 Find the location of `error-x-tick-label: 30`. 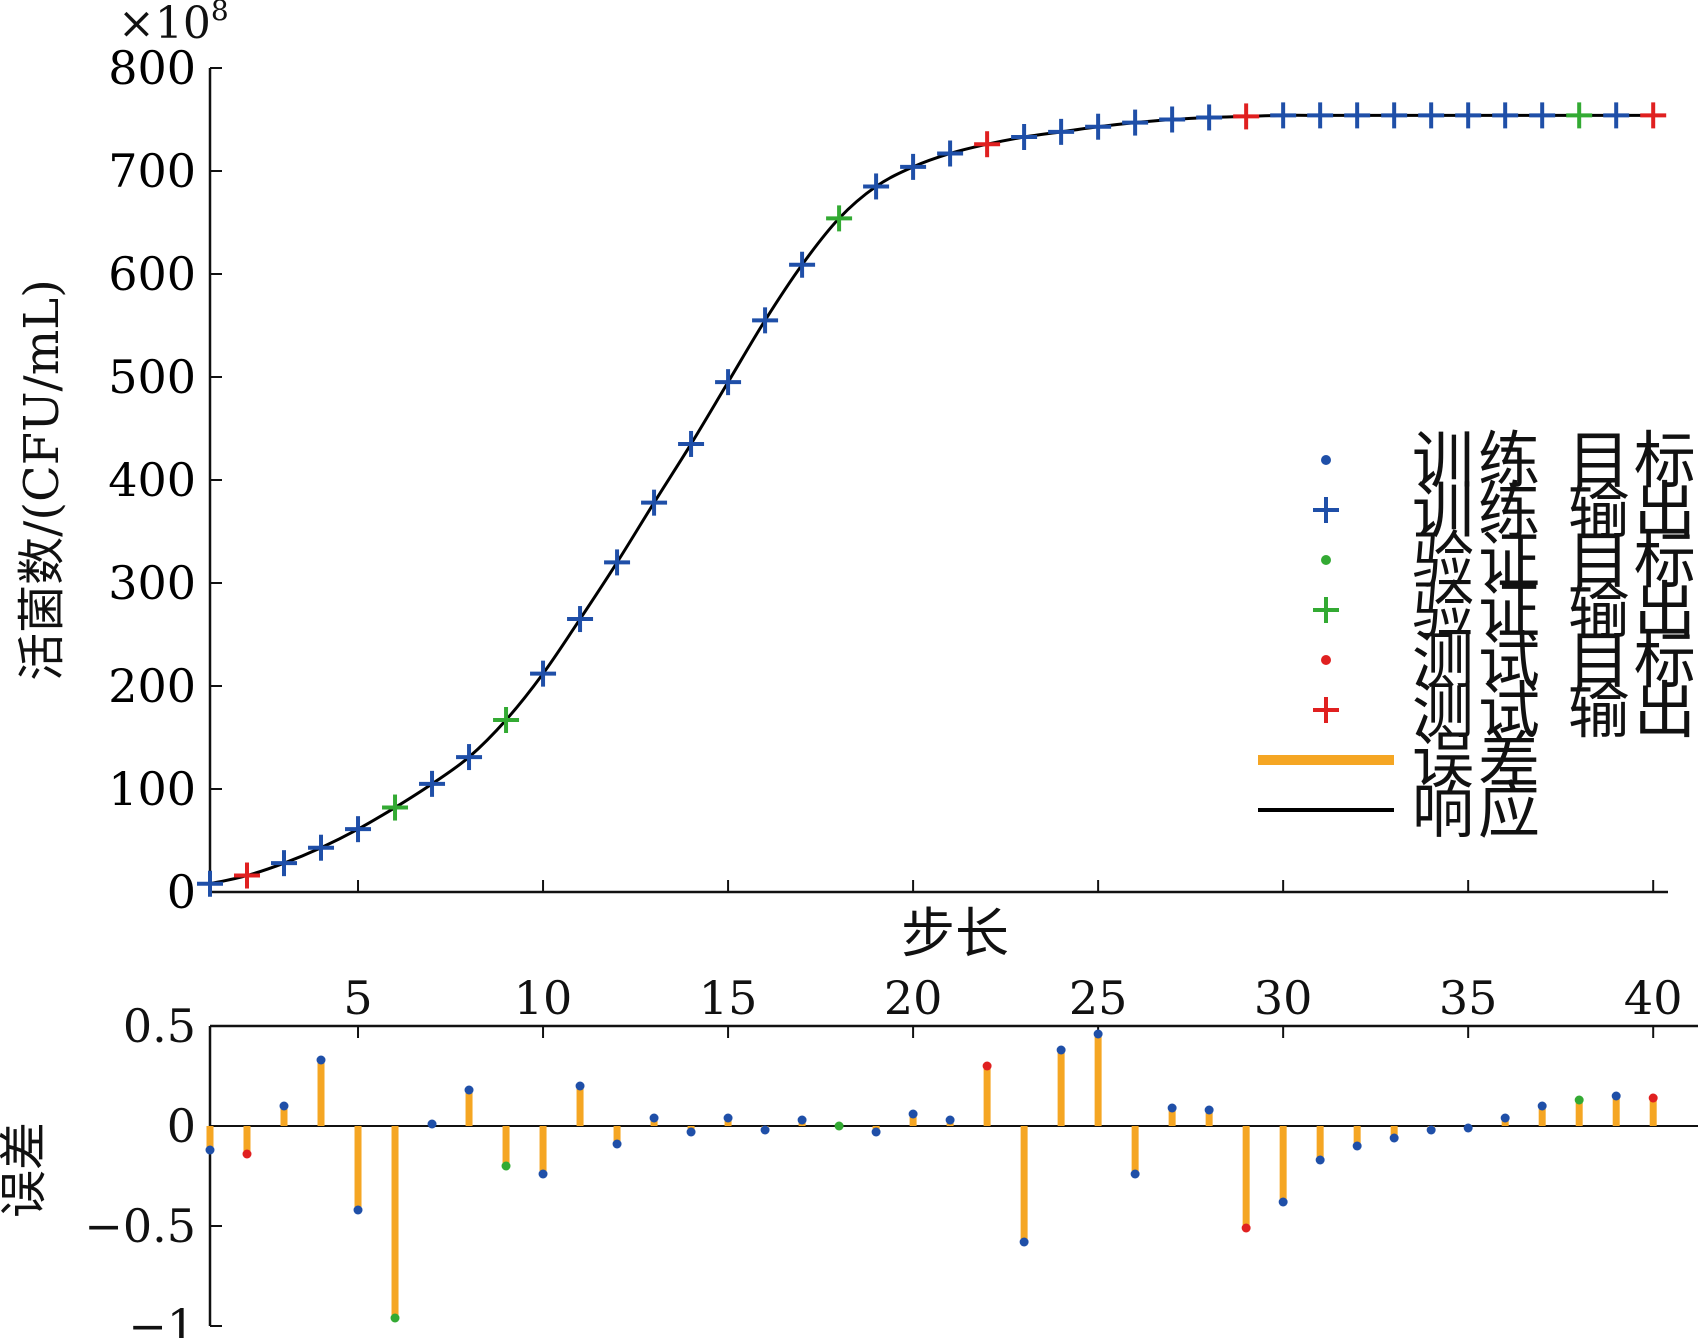

error-x-tick-label: 30 is located at coordinates (1283, 998).